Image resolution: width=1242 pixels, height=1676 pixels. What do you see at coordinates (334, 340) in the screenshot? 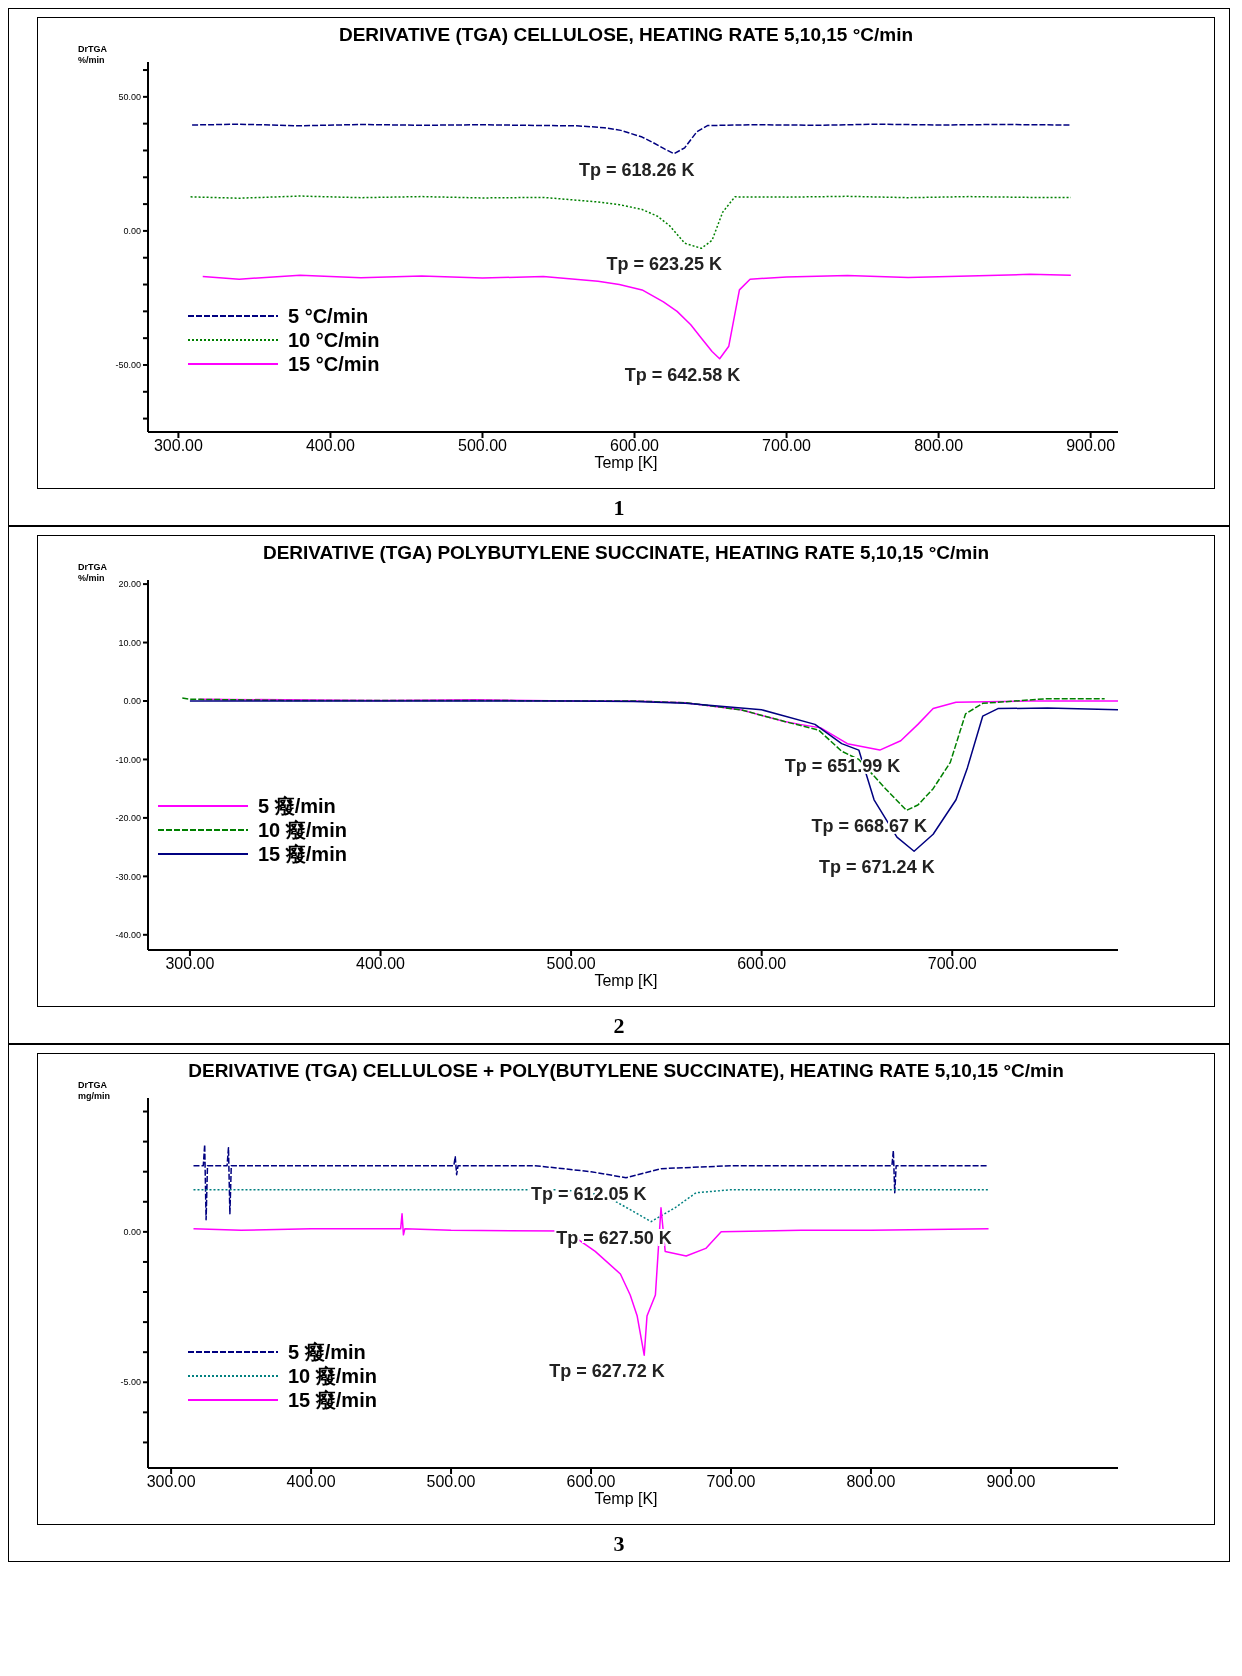
I see `legend-label: 10 °C/min` at bounding box center [334, 340].